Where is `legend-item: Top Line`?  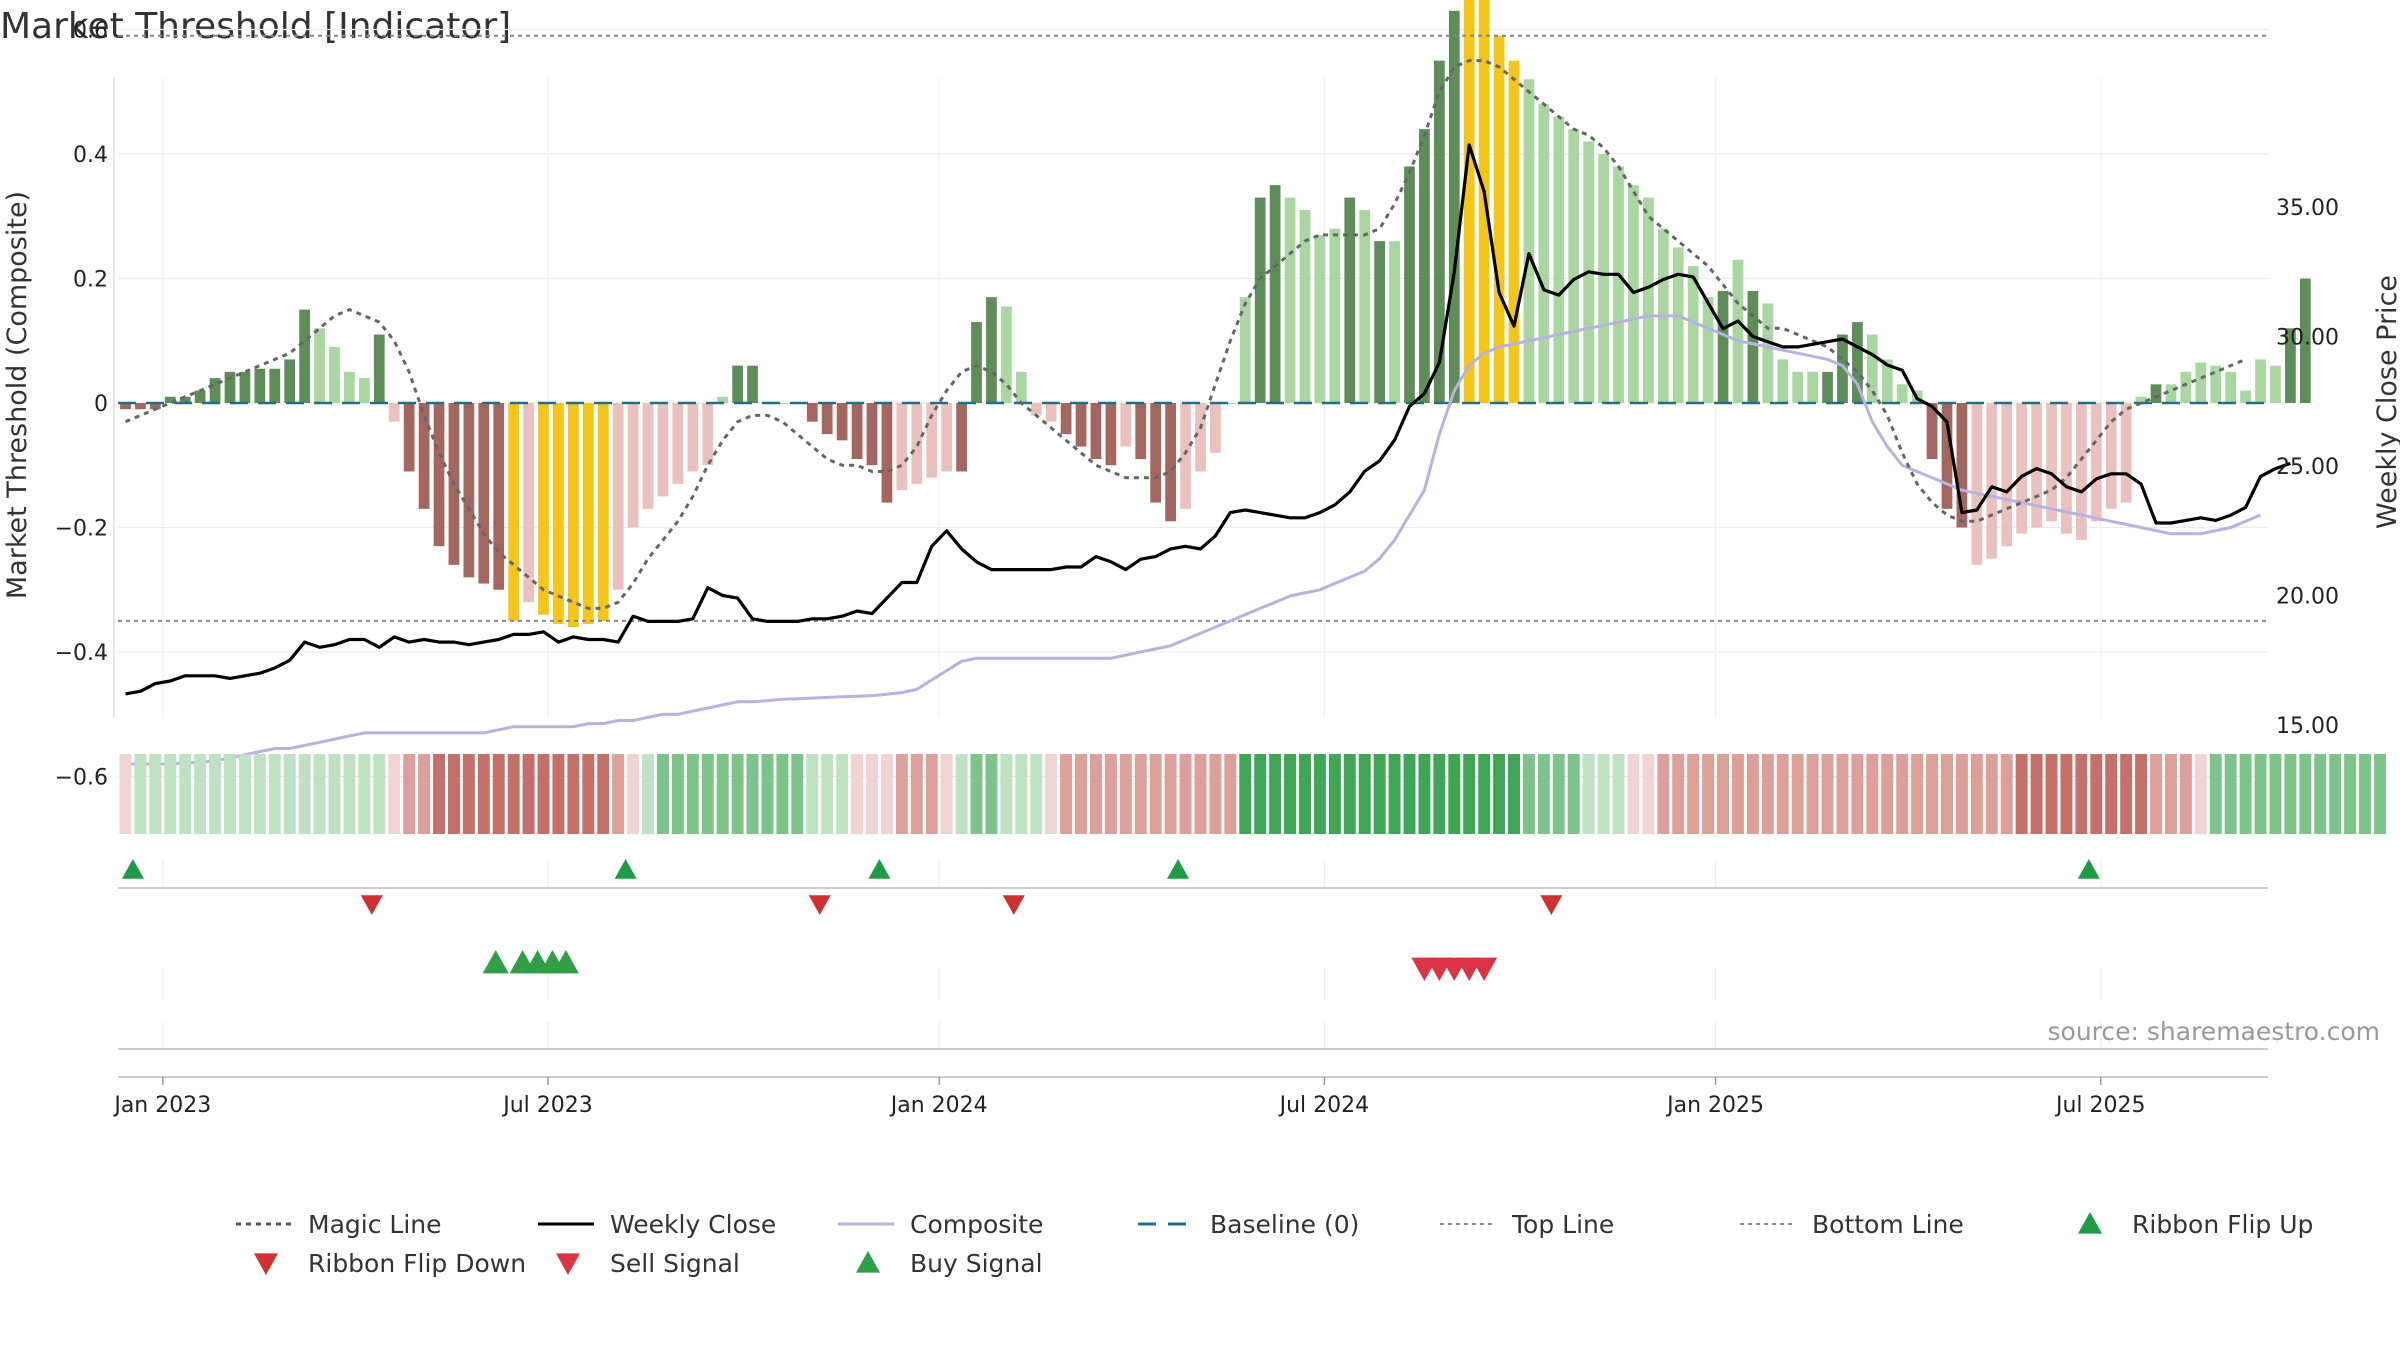
legend-item: Top Line is located at coordinates (1527, 1224).